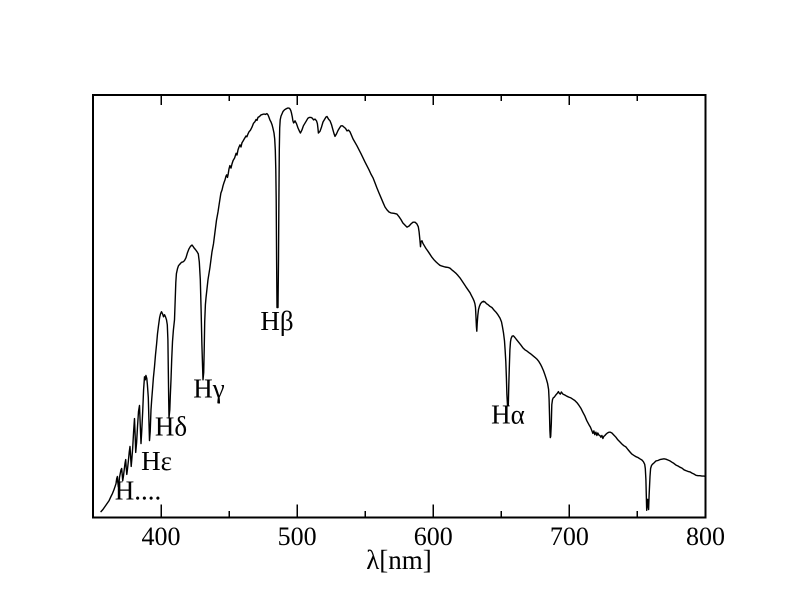 This screenshot has height=612, width=792. I want to click on x-tick-label: 600, so click(433, 536).